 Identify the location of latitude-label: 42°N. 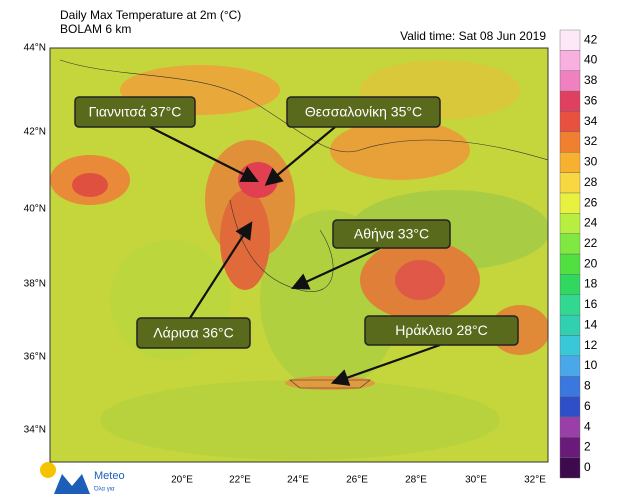
(35, 132).